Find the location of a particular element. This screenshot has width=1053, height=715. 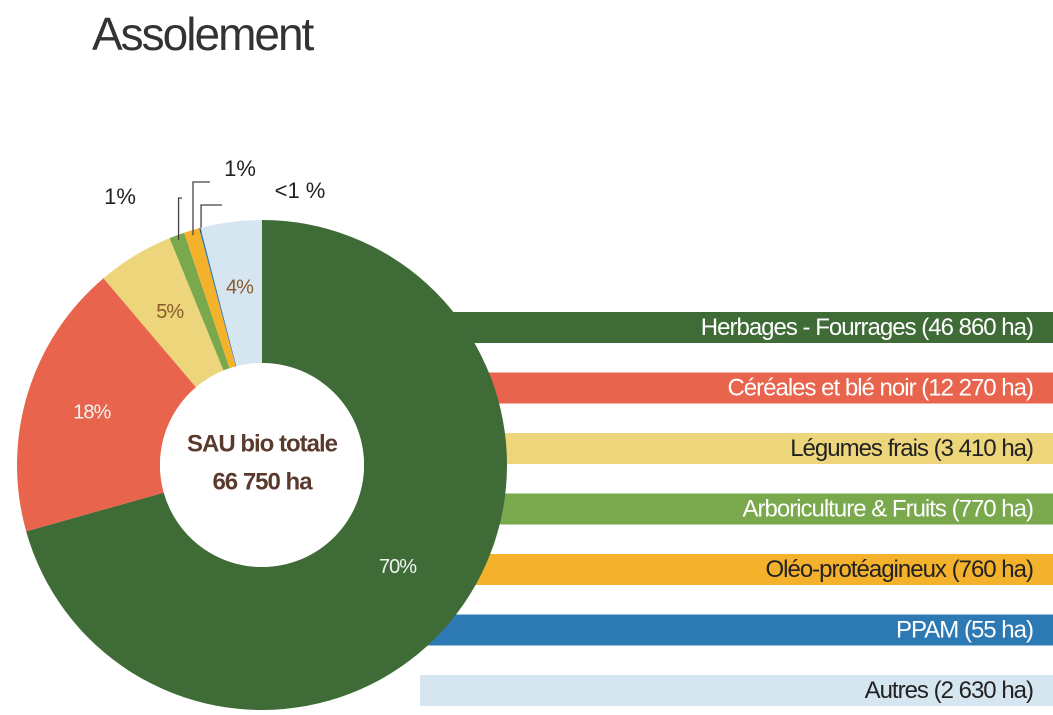

slice-label: 70% is located at coordinates (398, 567).